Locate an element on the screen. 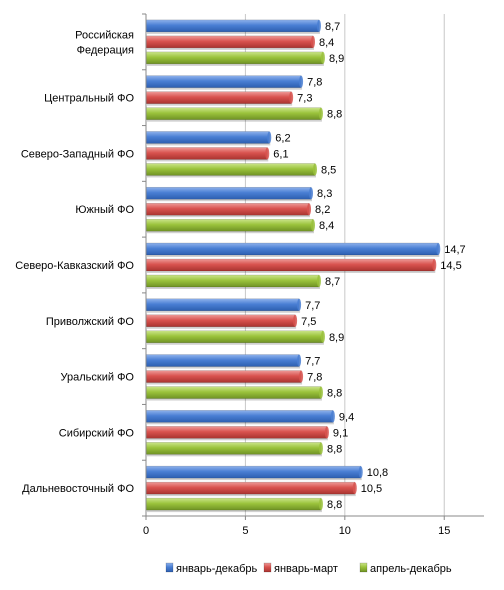 The height and width of the screenshot is (590, 504). data-label-4-2: 8,7 is located at coordinates (332, 282).